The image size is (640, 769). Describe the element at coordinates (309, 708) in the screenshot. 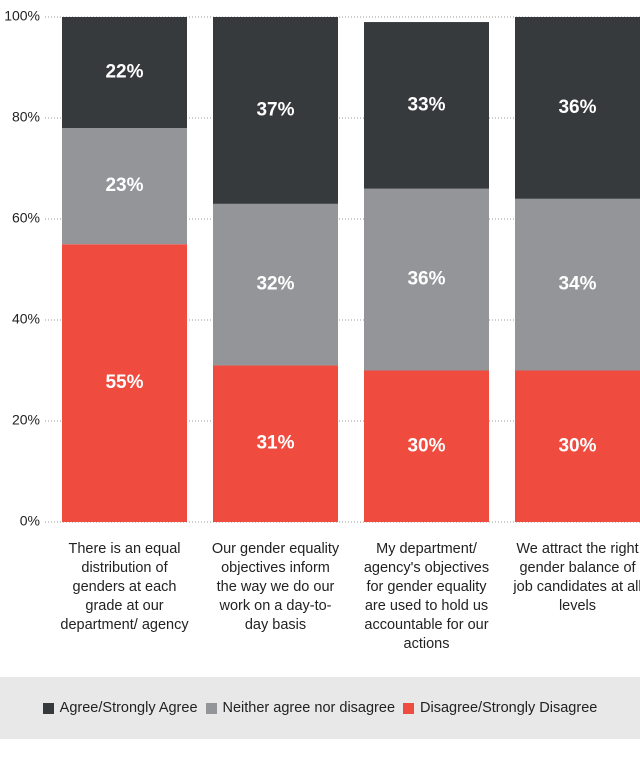

I see `legend-label: Neither agree nor disagree` at that location.